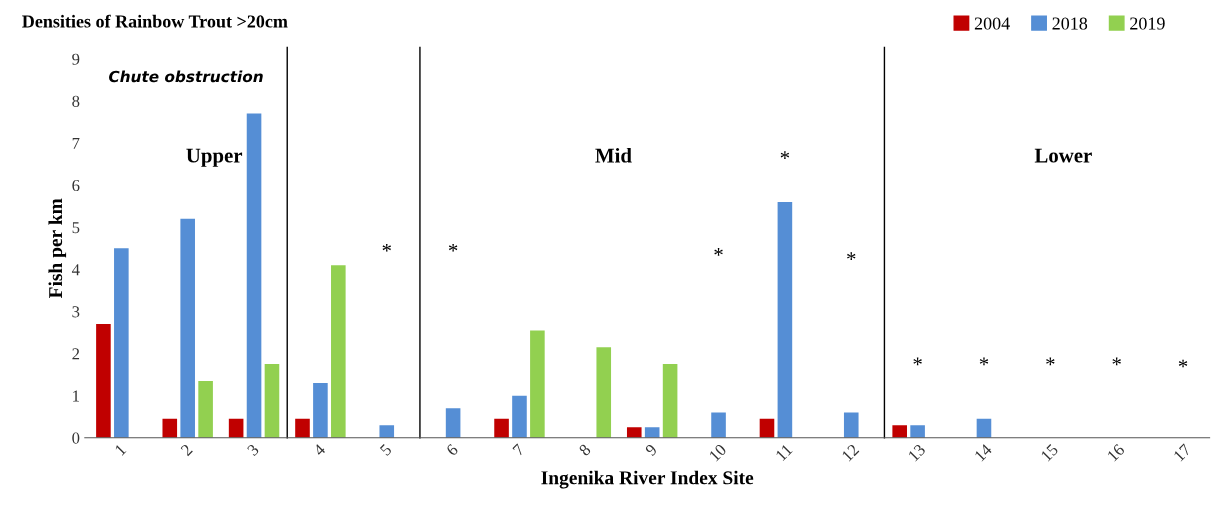  What do you see at coordinates (1147, 23) in the screenshot?
I see `legend-label: 2019` at bounding box center [1147, 23].